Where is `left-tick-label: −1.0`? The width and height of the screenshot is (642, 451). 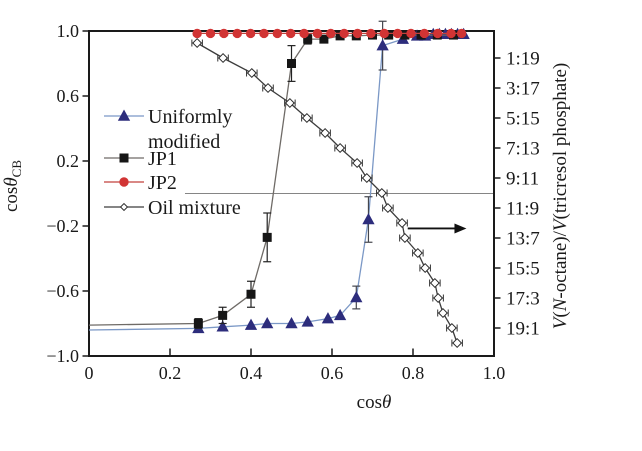
left-tick-label: −1.0 is located at coordinates (62, 356).